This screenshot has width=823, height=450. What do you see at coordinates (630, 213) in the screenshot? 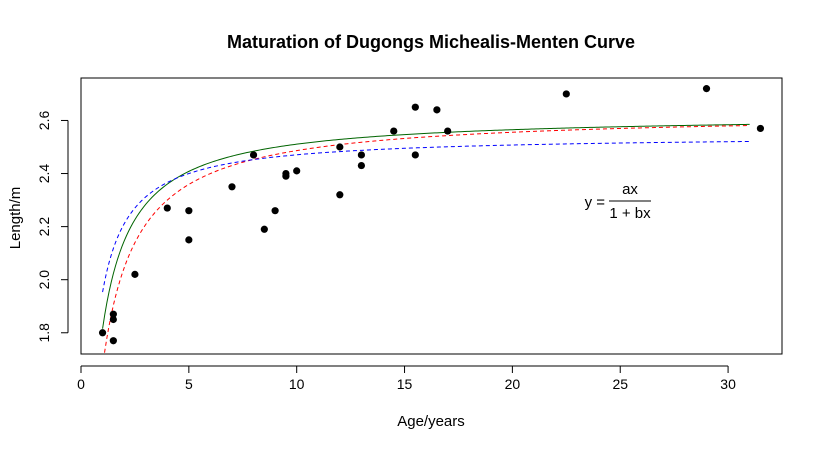
I see `equation-denominator: 1 + bx` at bounding box center [630, 213].